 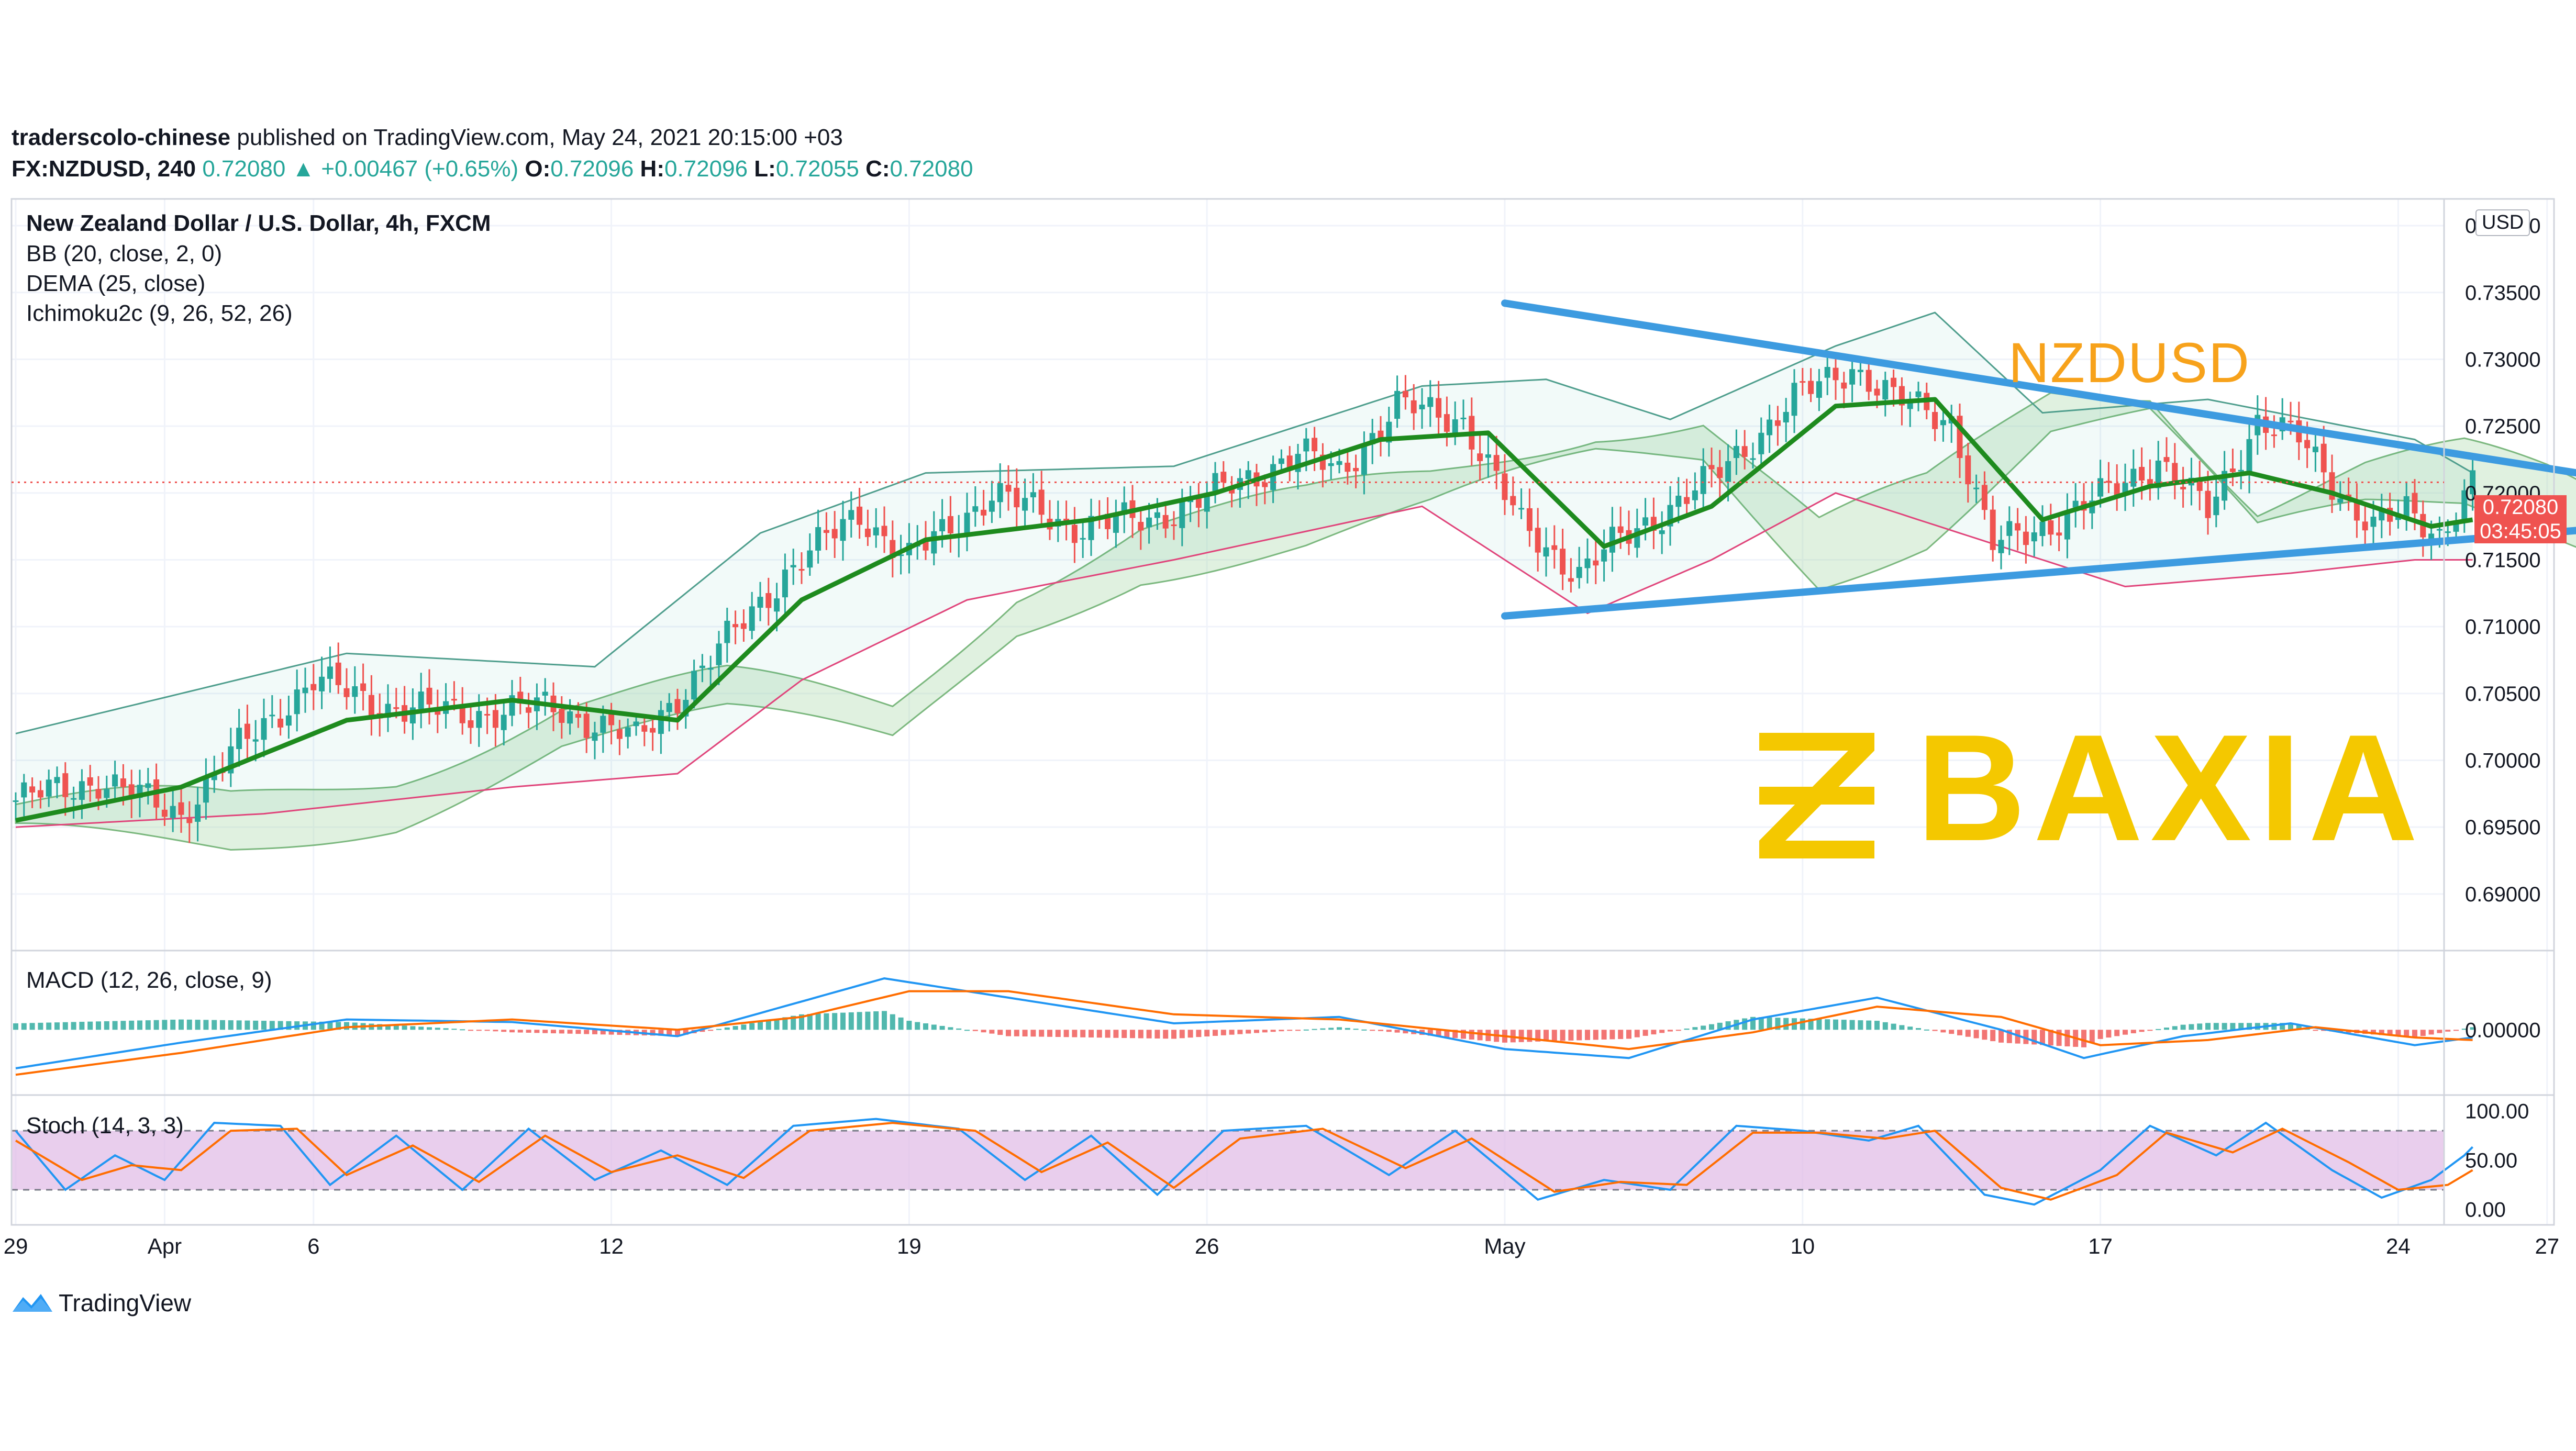 What do you see at coordinates (1207, 1246) in the screenshot?
I see `time-tick-label: 26` at bounding box center [1207, 1246].